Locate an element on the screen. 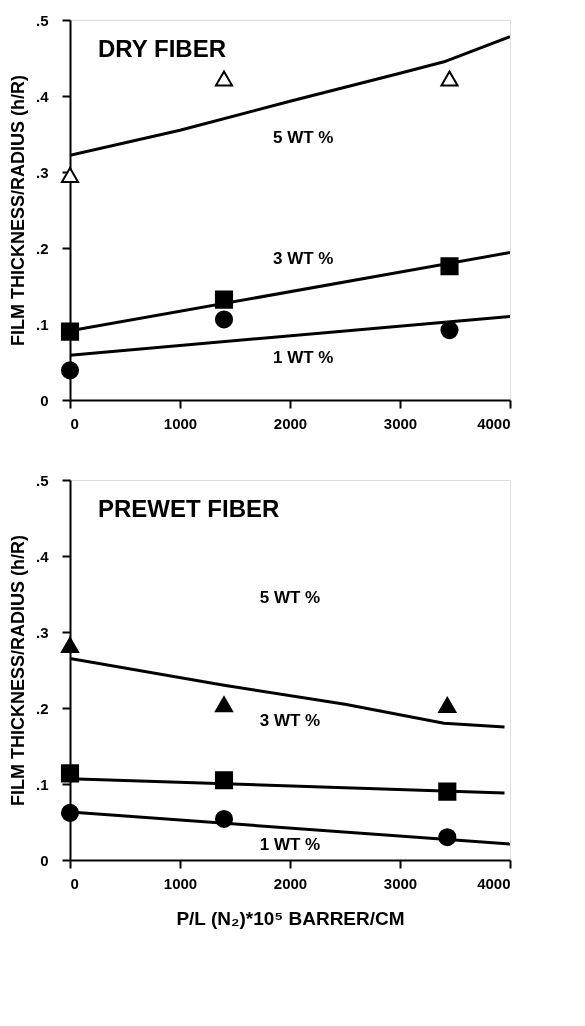 The height and width of the screenshot is (1026, 585). text: DRY FIBER is located at coordinates (162, 48).